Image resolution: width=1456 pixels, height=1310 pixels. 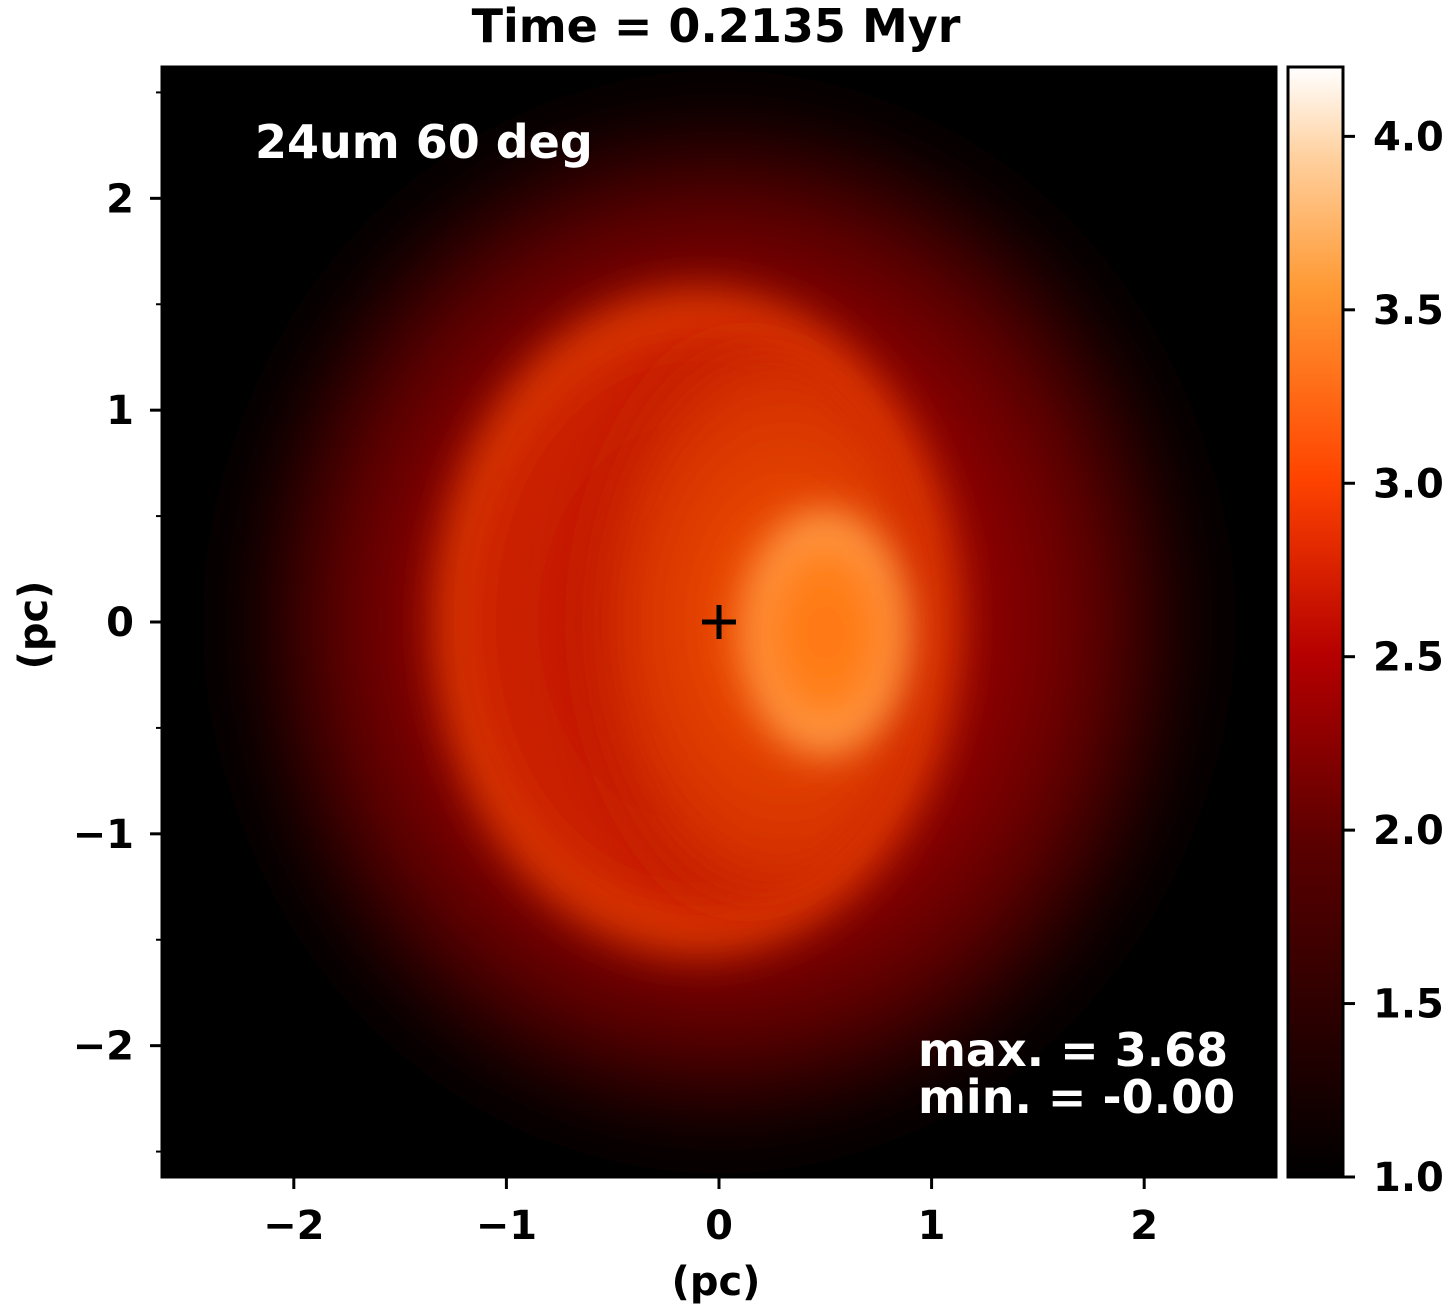 I want to click on y-axis-label: (pc), so click(x=34, y=625).